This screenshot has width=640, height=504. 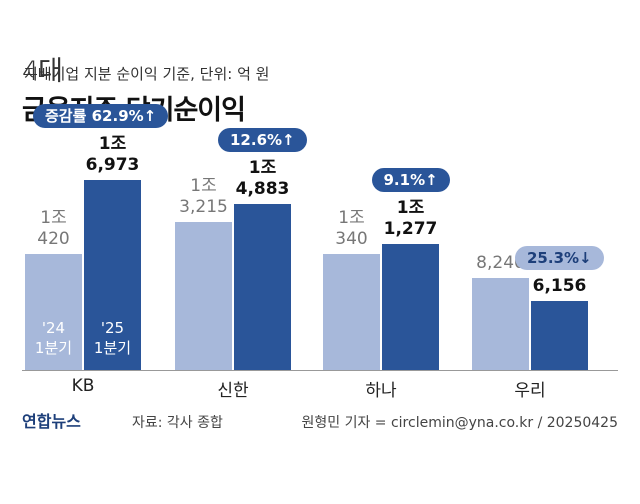 What do you see at coordinates (112, 155) in the screenshot?
I see `value-label: 1조 6,973` at bounding box center [112, 155].